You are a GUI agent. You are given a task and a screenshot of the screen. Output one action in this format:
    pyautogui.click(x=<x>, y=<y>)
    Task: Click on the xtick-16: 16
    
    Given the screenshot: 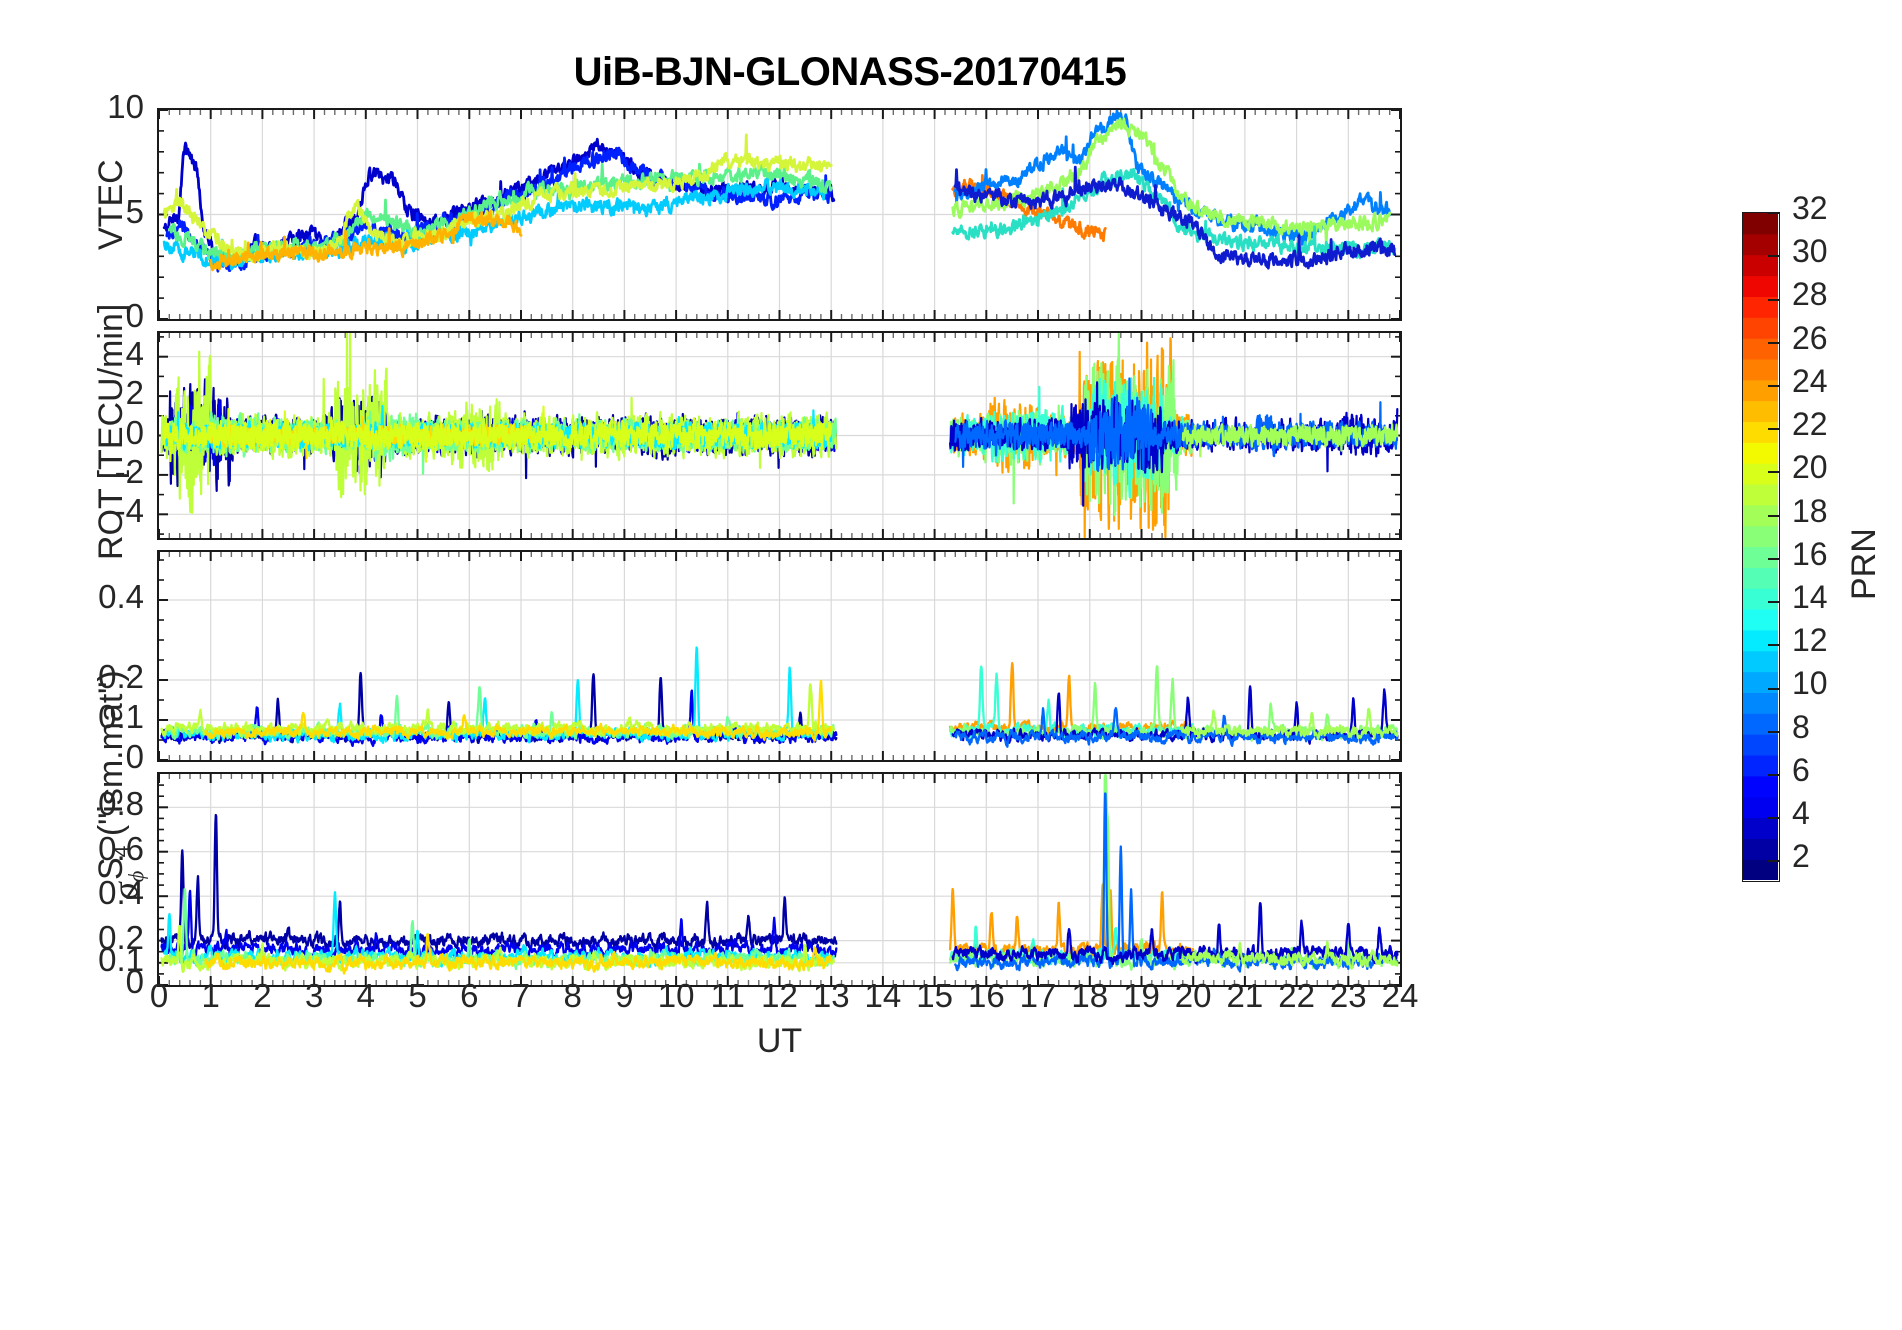 What is the action you would take?
    pyautogui.click(x=986, y=995)
    